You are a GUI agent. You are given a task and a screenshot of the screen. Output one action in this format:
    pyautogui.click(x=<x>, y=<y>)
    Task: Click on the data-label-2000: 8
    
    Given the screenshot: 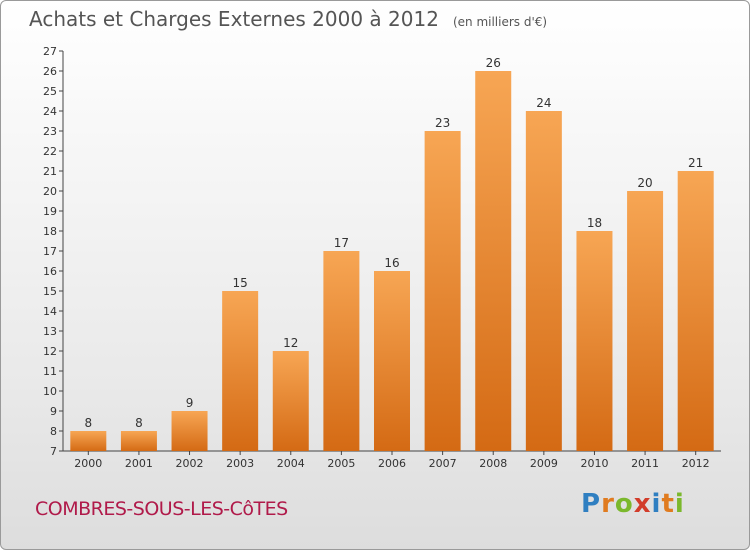 What is the action you would take?
    pyautogui.click(x=88, y=423)
    